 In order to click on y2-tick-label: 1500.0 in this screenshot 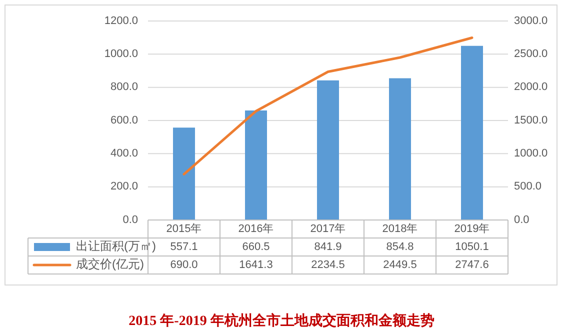, I will do `click(531, 120)`.